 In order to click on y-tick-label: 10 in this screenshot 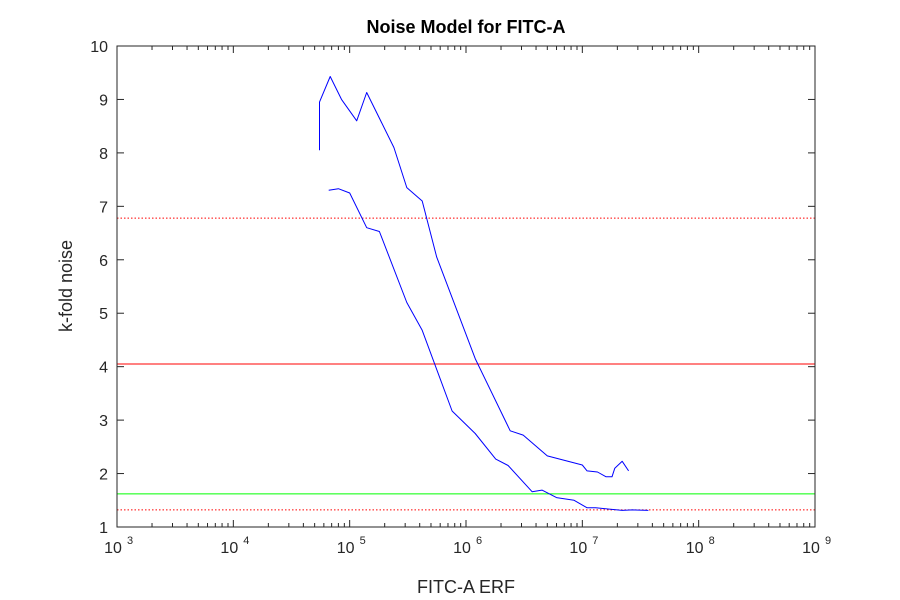, I will do `click(99, 47)`.